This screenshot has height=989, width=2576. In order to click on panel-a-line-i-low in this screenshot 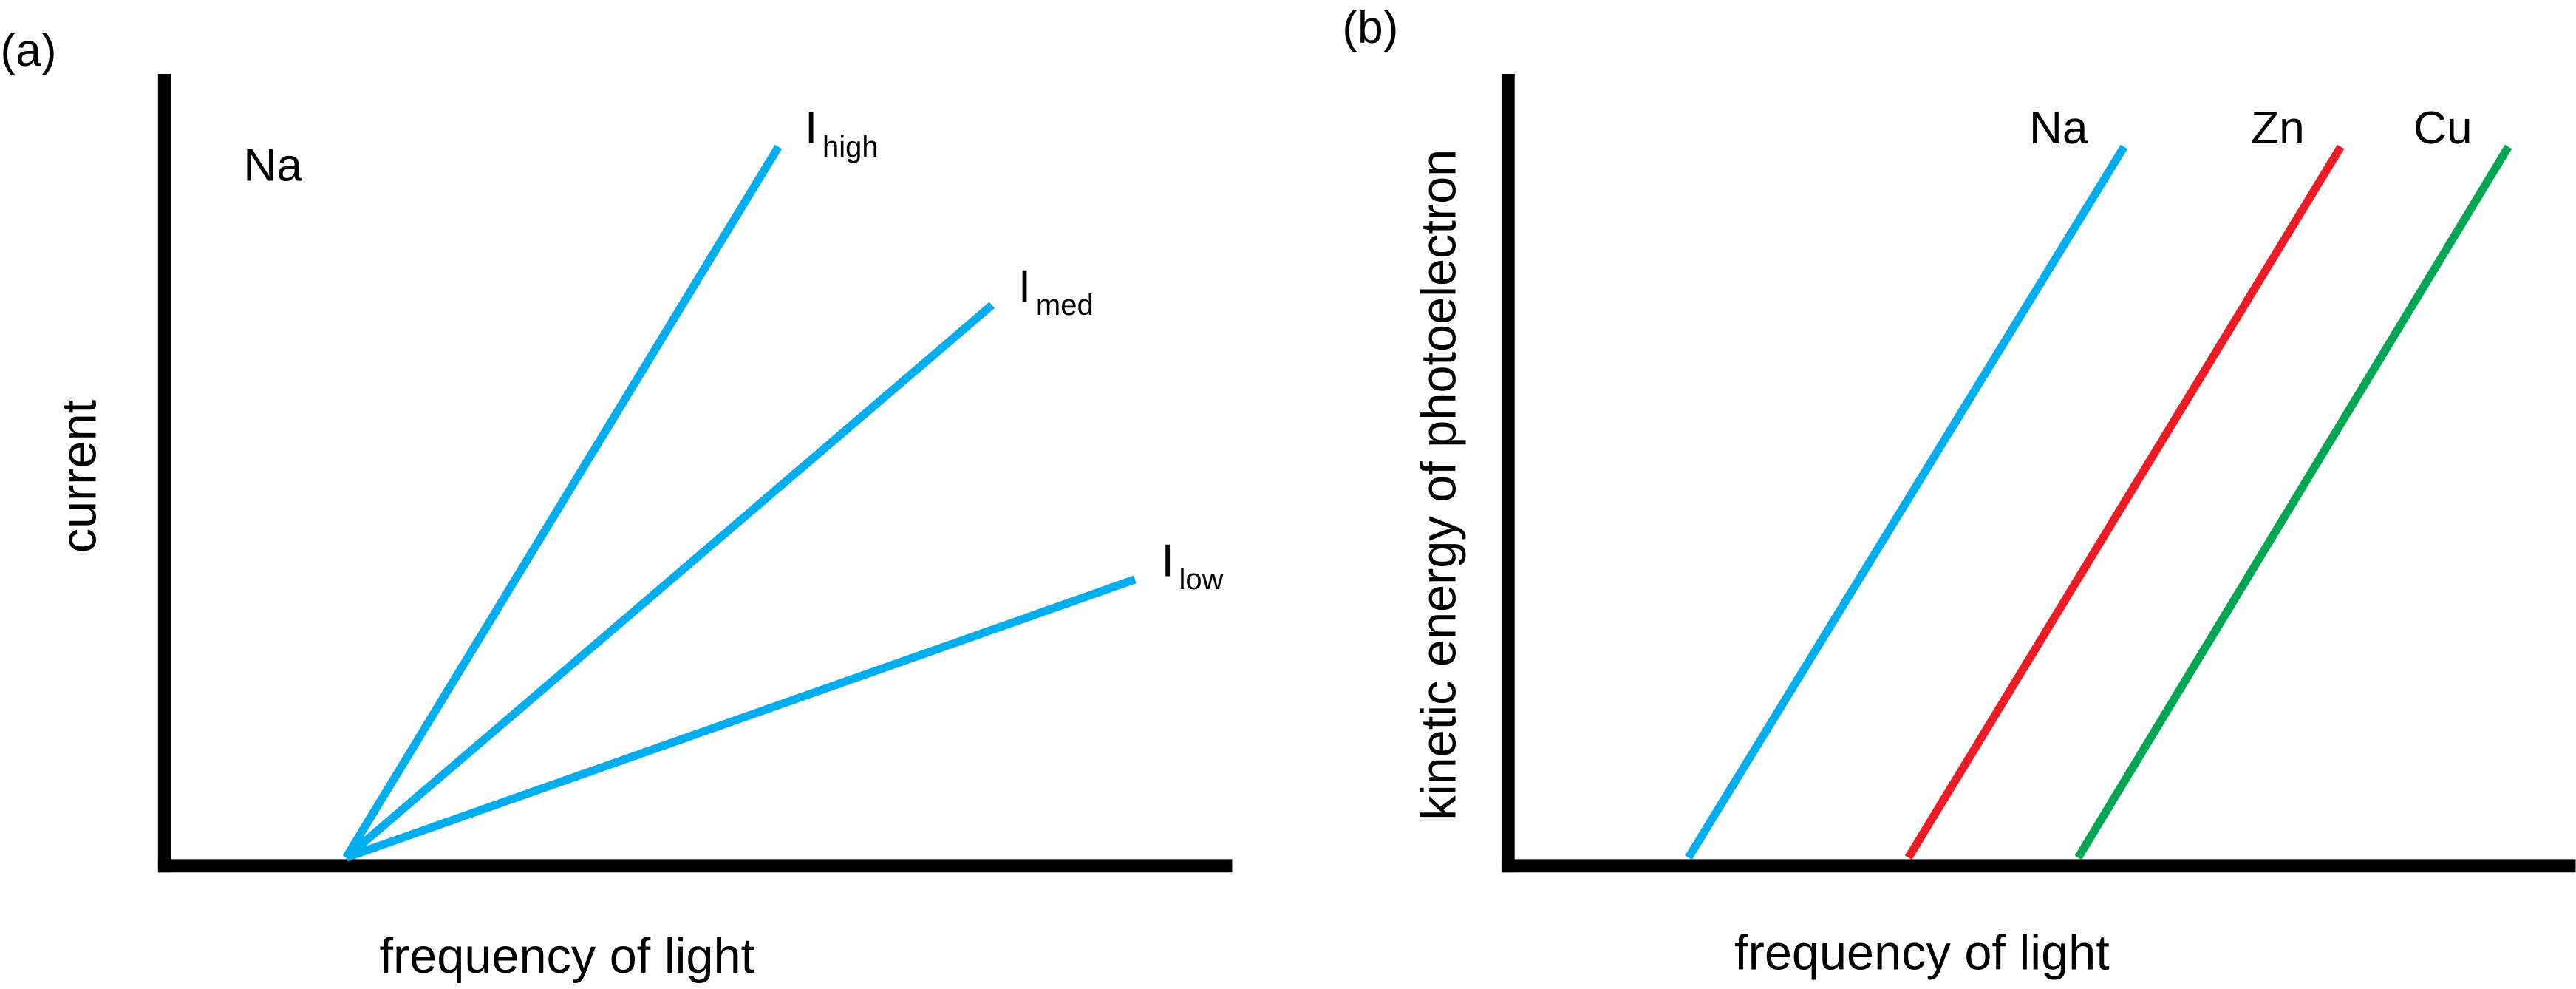, I will do `click(740, 718)`.